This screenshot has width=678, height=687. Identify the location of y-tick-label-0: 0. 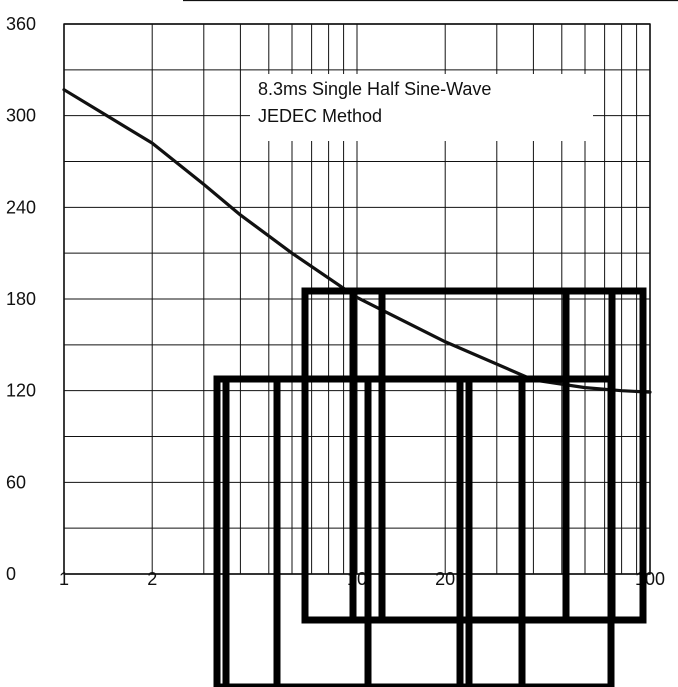
(11, 574).